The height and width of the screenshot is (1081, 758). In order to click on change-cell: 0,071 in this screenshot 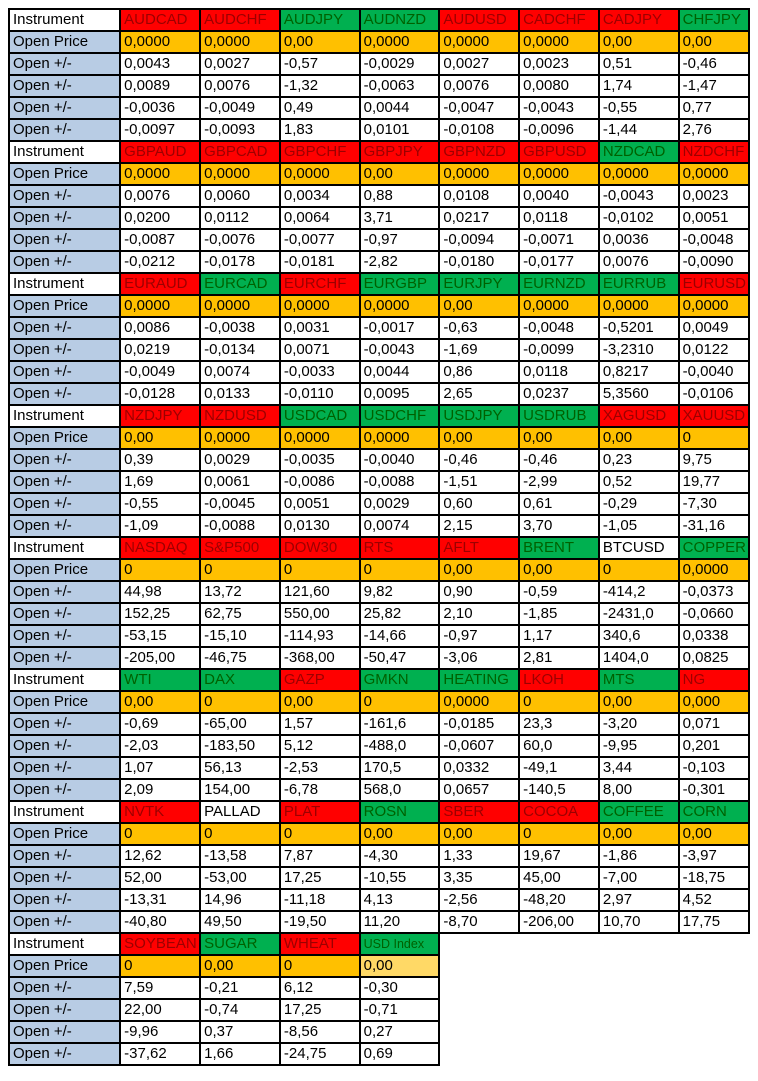, I will do `click(714, 724)`.